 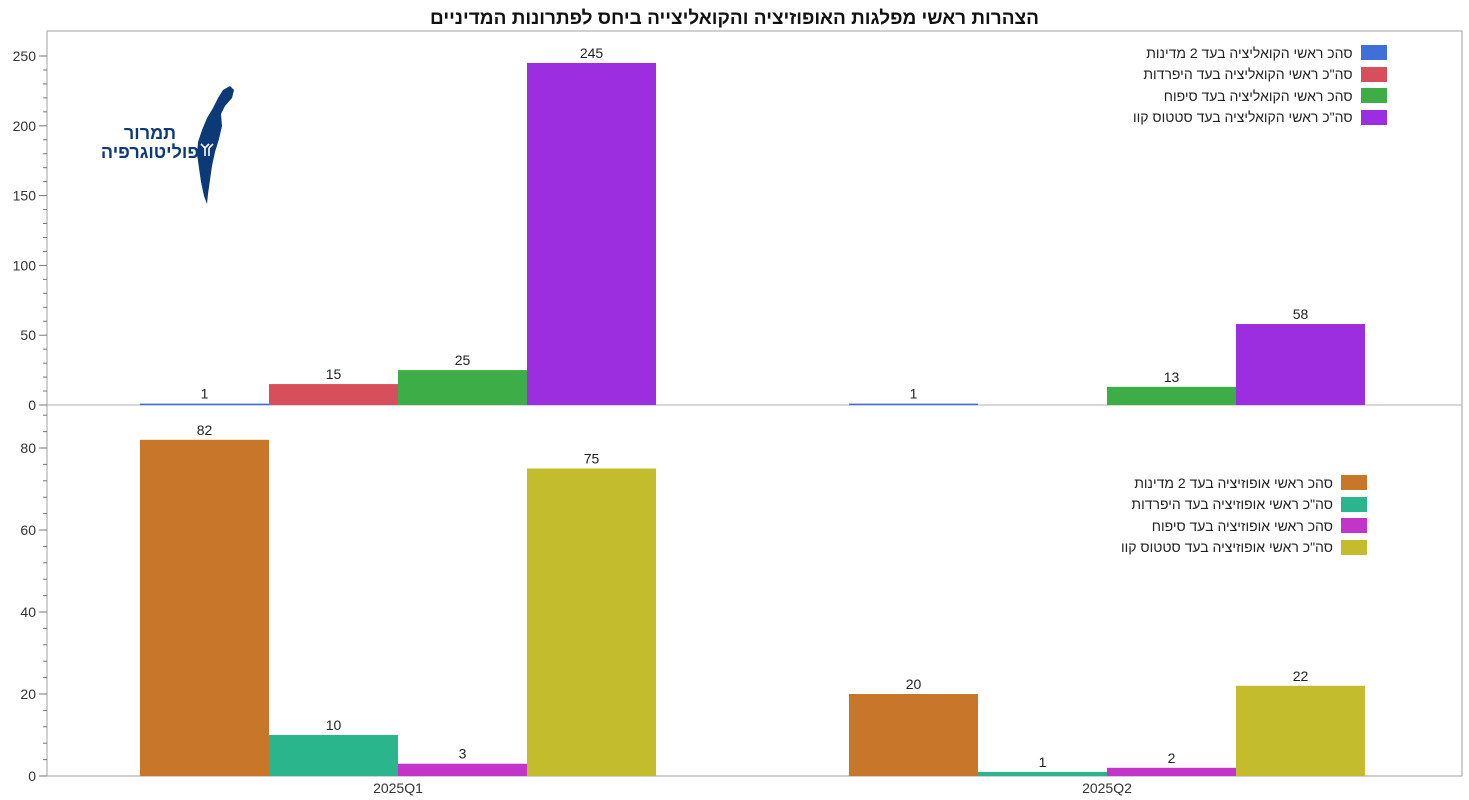 I want to click on y-tick-label: 100, so click(x=25, y=265).